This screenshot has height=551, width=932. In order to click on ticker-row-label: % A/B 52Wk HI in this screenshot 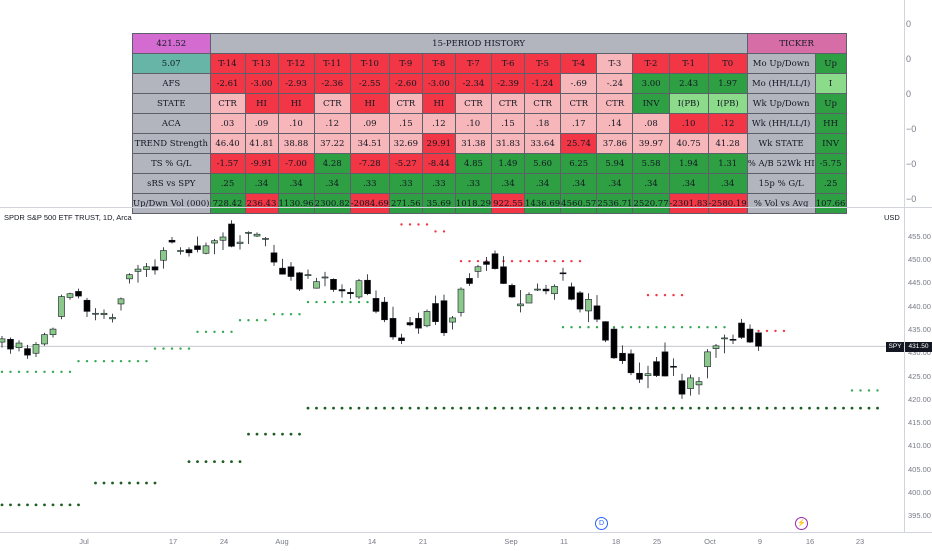, I will do `click(781, 163)`.